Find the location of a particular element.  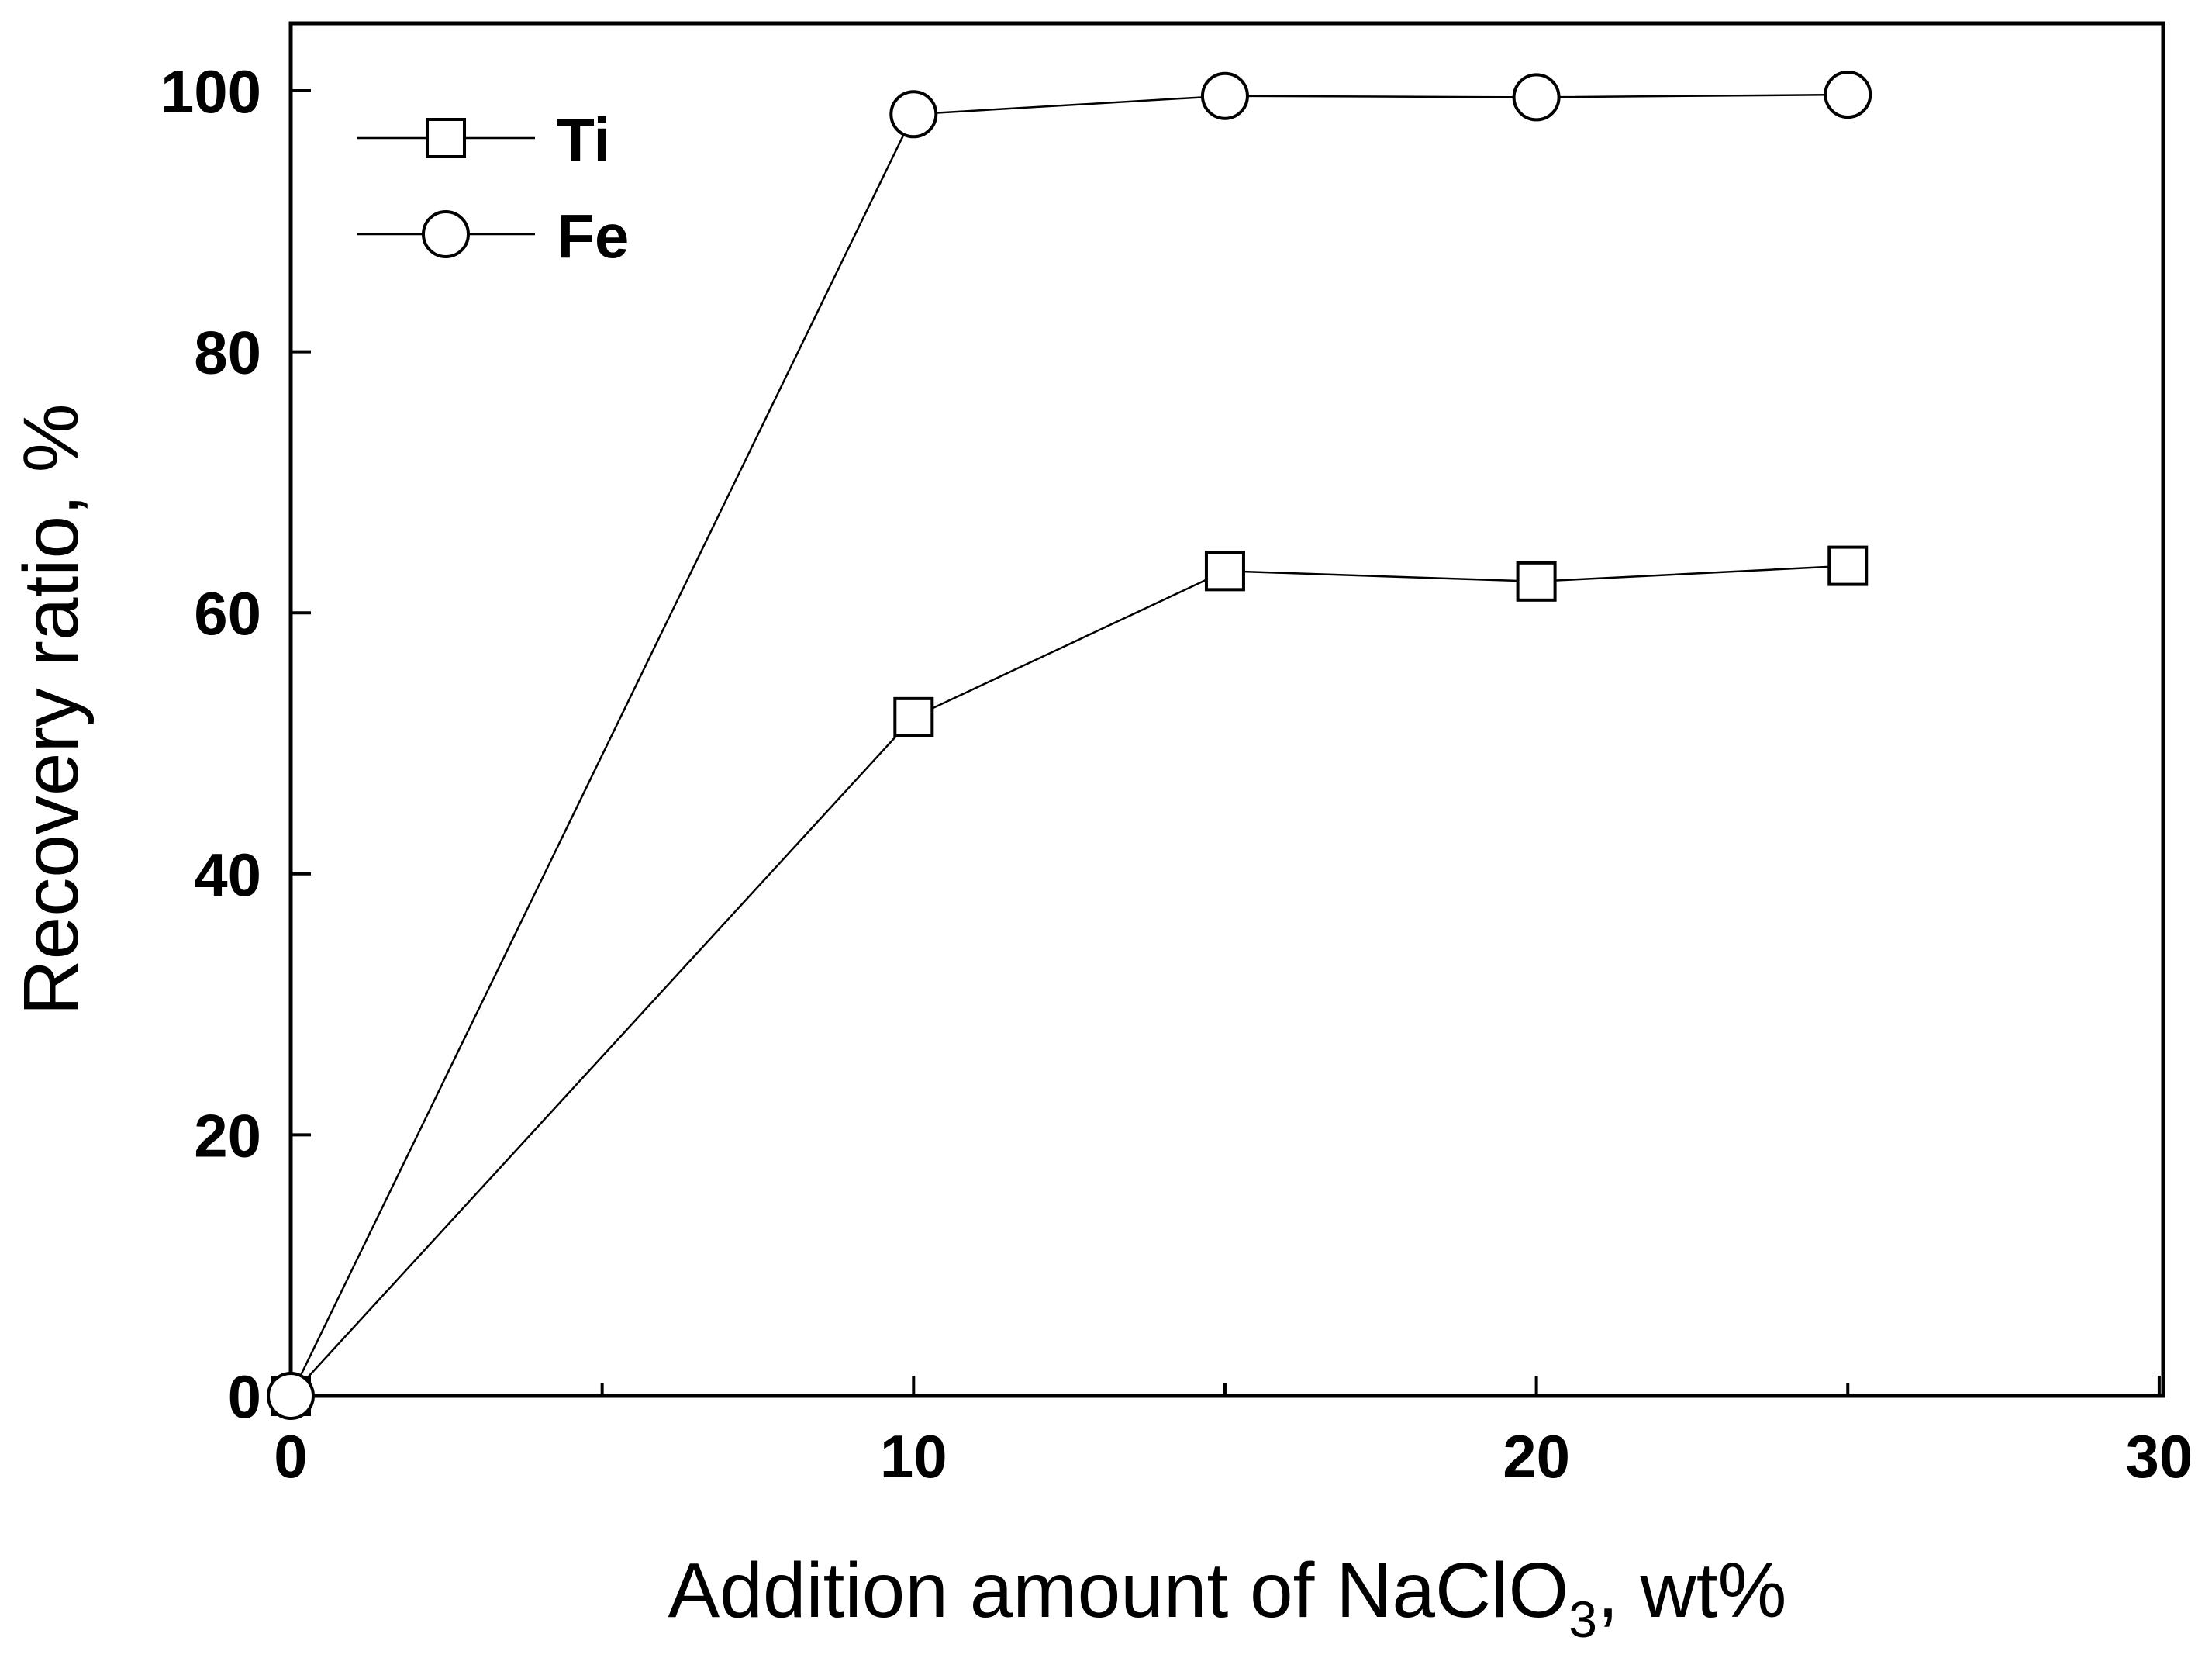

x-tick-label: 30 is located at coordinates (2159, 1456).